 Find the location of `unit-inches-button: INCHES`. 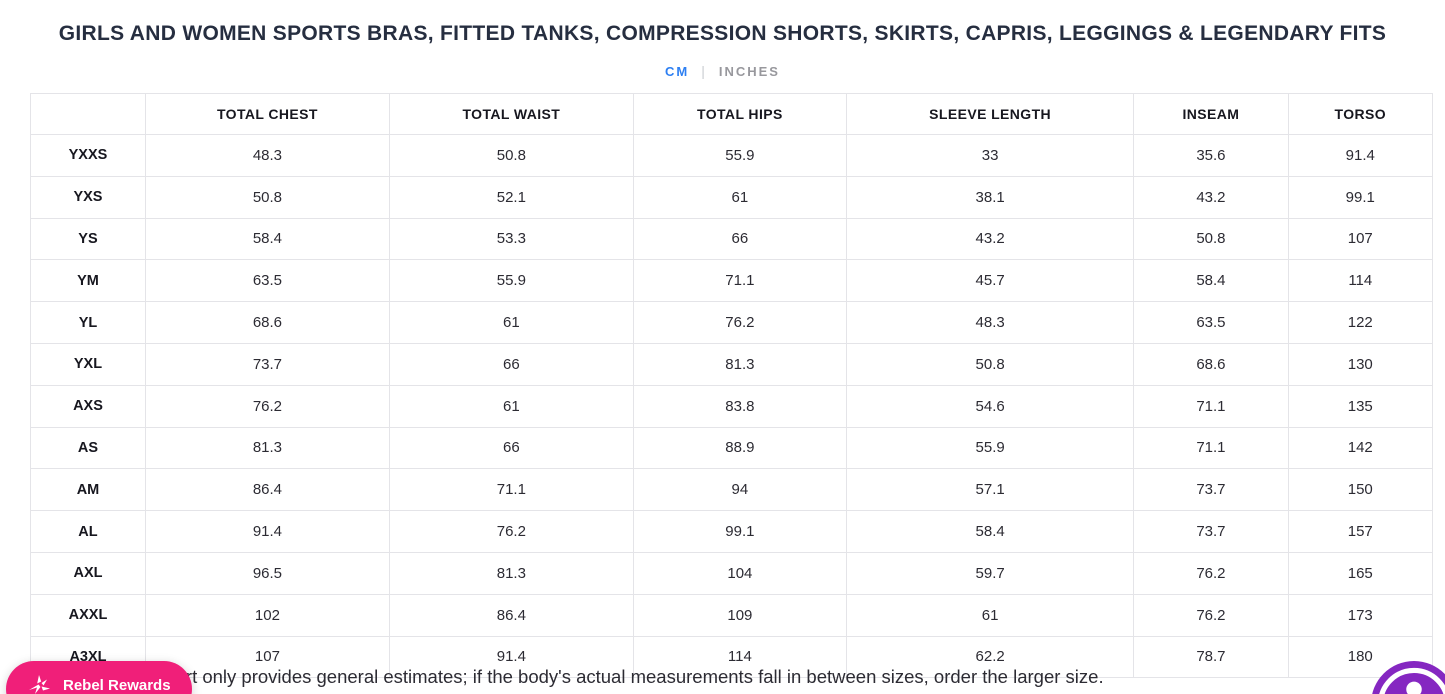

unit-inches-button: INCHES is located at coordinates (749, 71).